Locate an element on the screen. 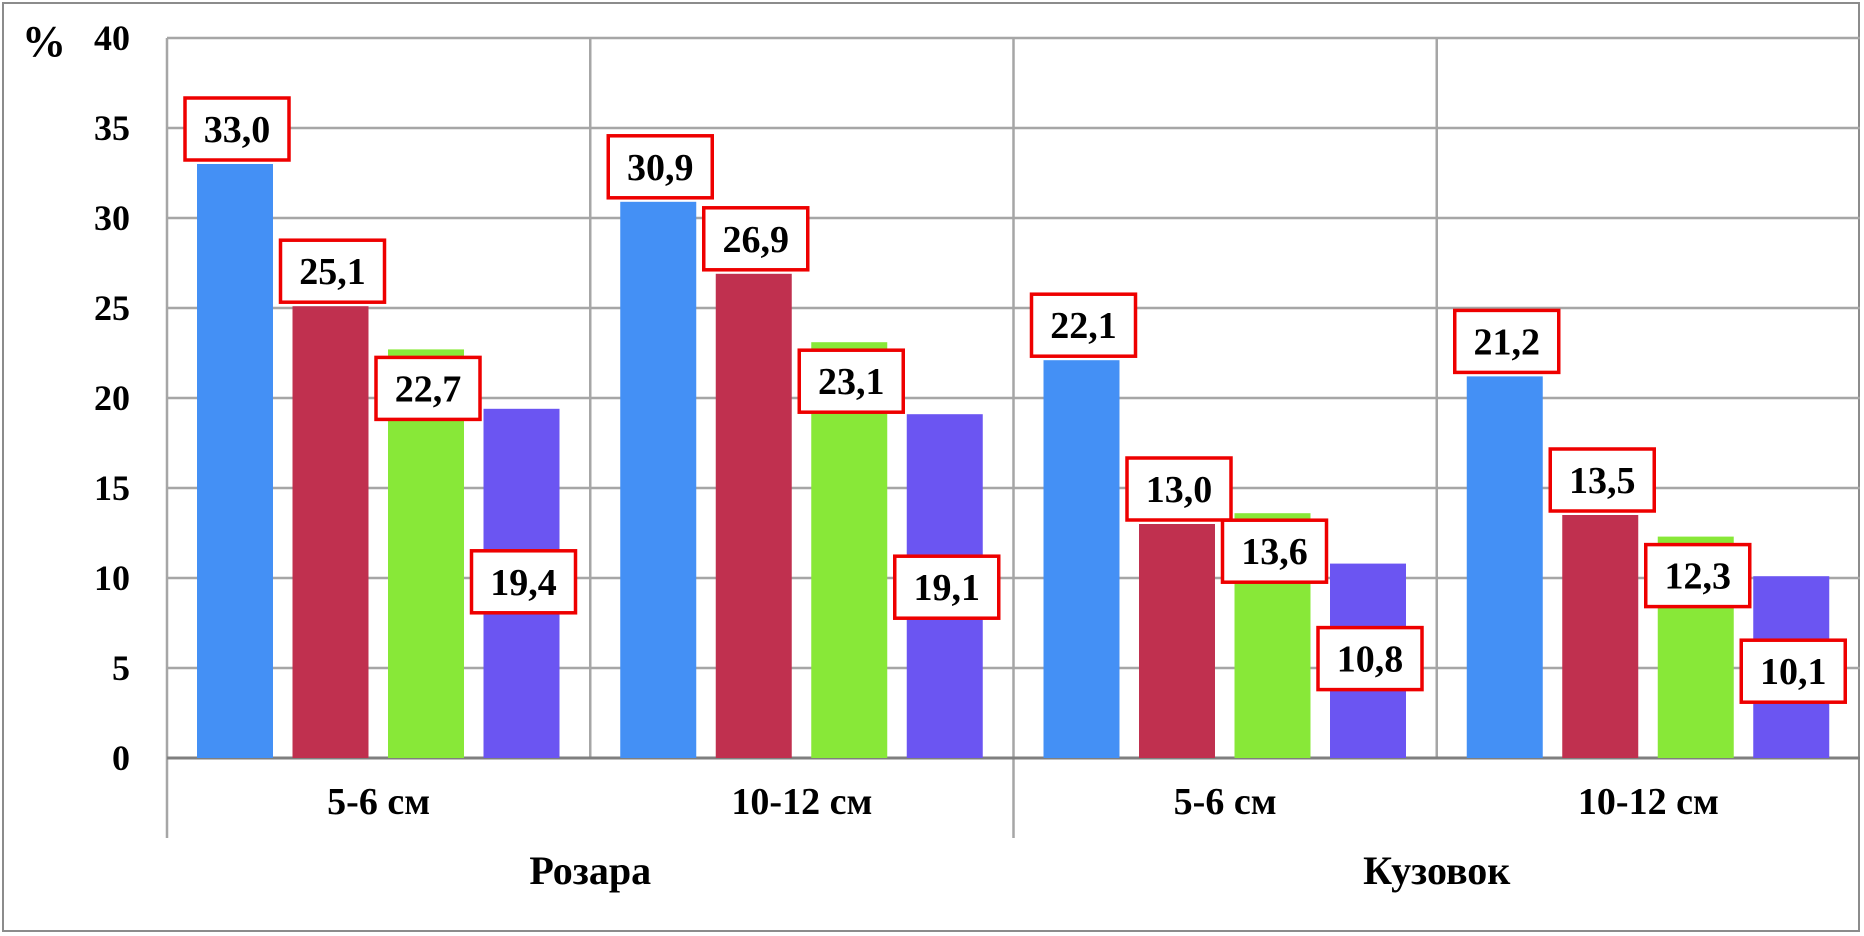 This screenshot has height=936, width=1864. data-label: 21,2 is located at coordinates (1507, 342).